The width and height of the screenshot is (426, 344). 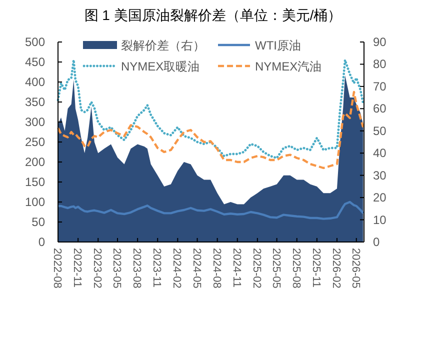 What do you see at coordinates (57, 268) in the screenshot?
I see `x-tick-label: 2022-08` at bounding box center [57, 268].